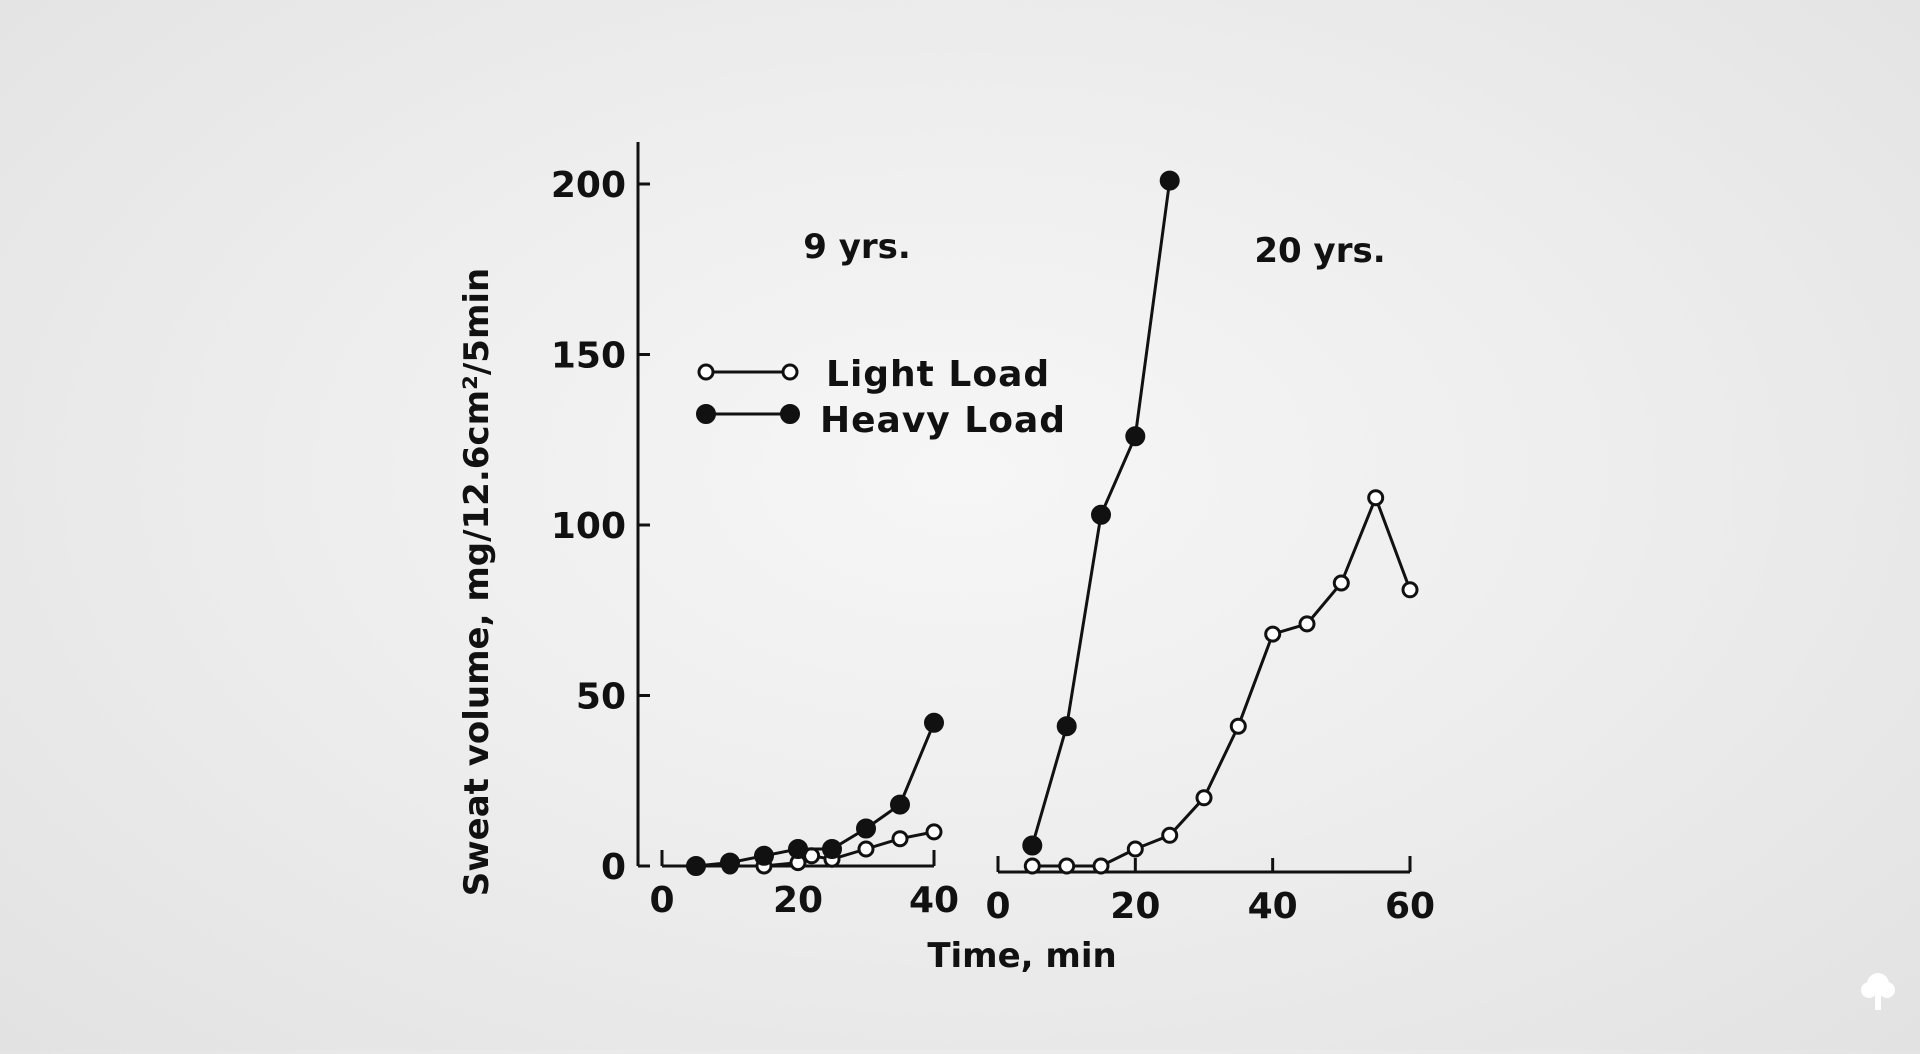  Describe the element at coordinates (588, 185) in the screenshot. I see `y-tick-label-200: 200` at that location.